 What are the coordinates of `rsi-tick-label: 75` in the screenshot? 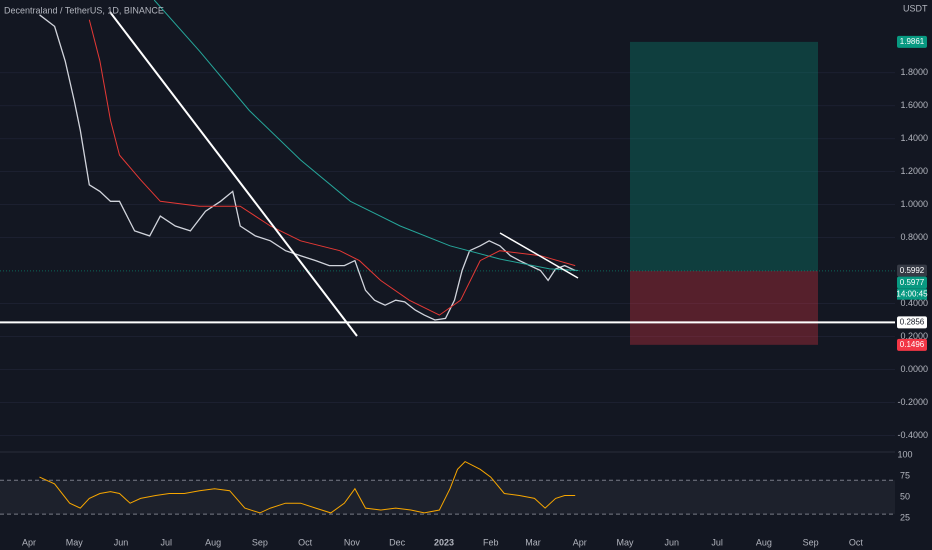 It's located at (905, 475).